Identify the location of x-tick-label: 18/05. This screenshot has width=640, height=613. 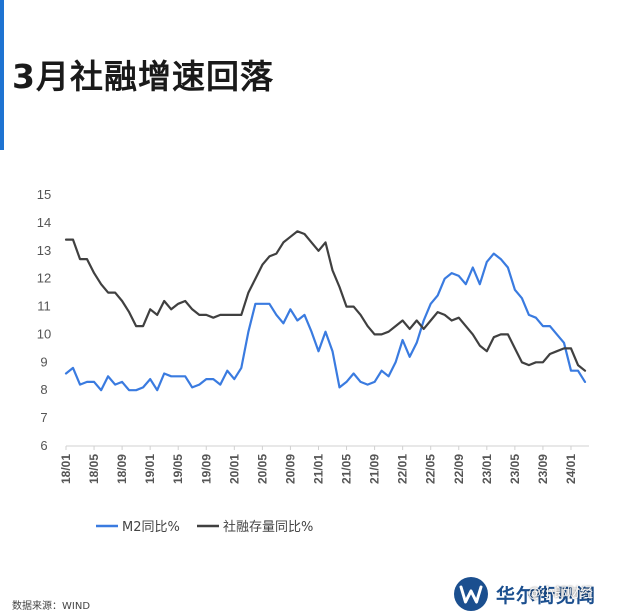
(94, 469).